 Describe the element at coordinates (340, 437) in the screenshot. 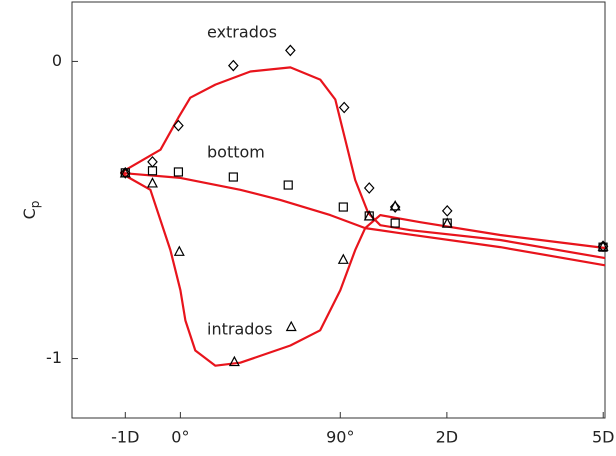

I see `x-tick-label: 90°` at that location.